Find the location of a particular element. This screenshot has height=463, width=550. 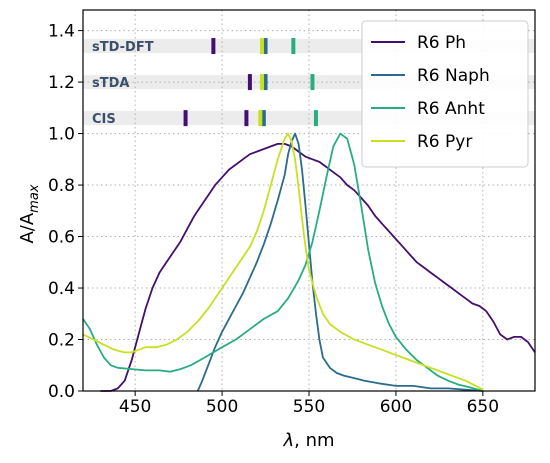

x-tick-label-2: 550 is located at coordinates (309, 407).